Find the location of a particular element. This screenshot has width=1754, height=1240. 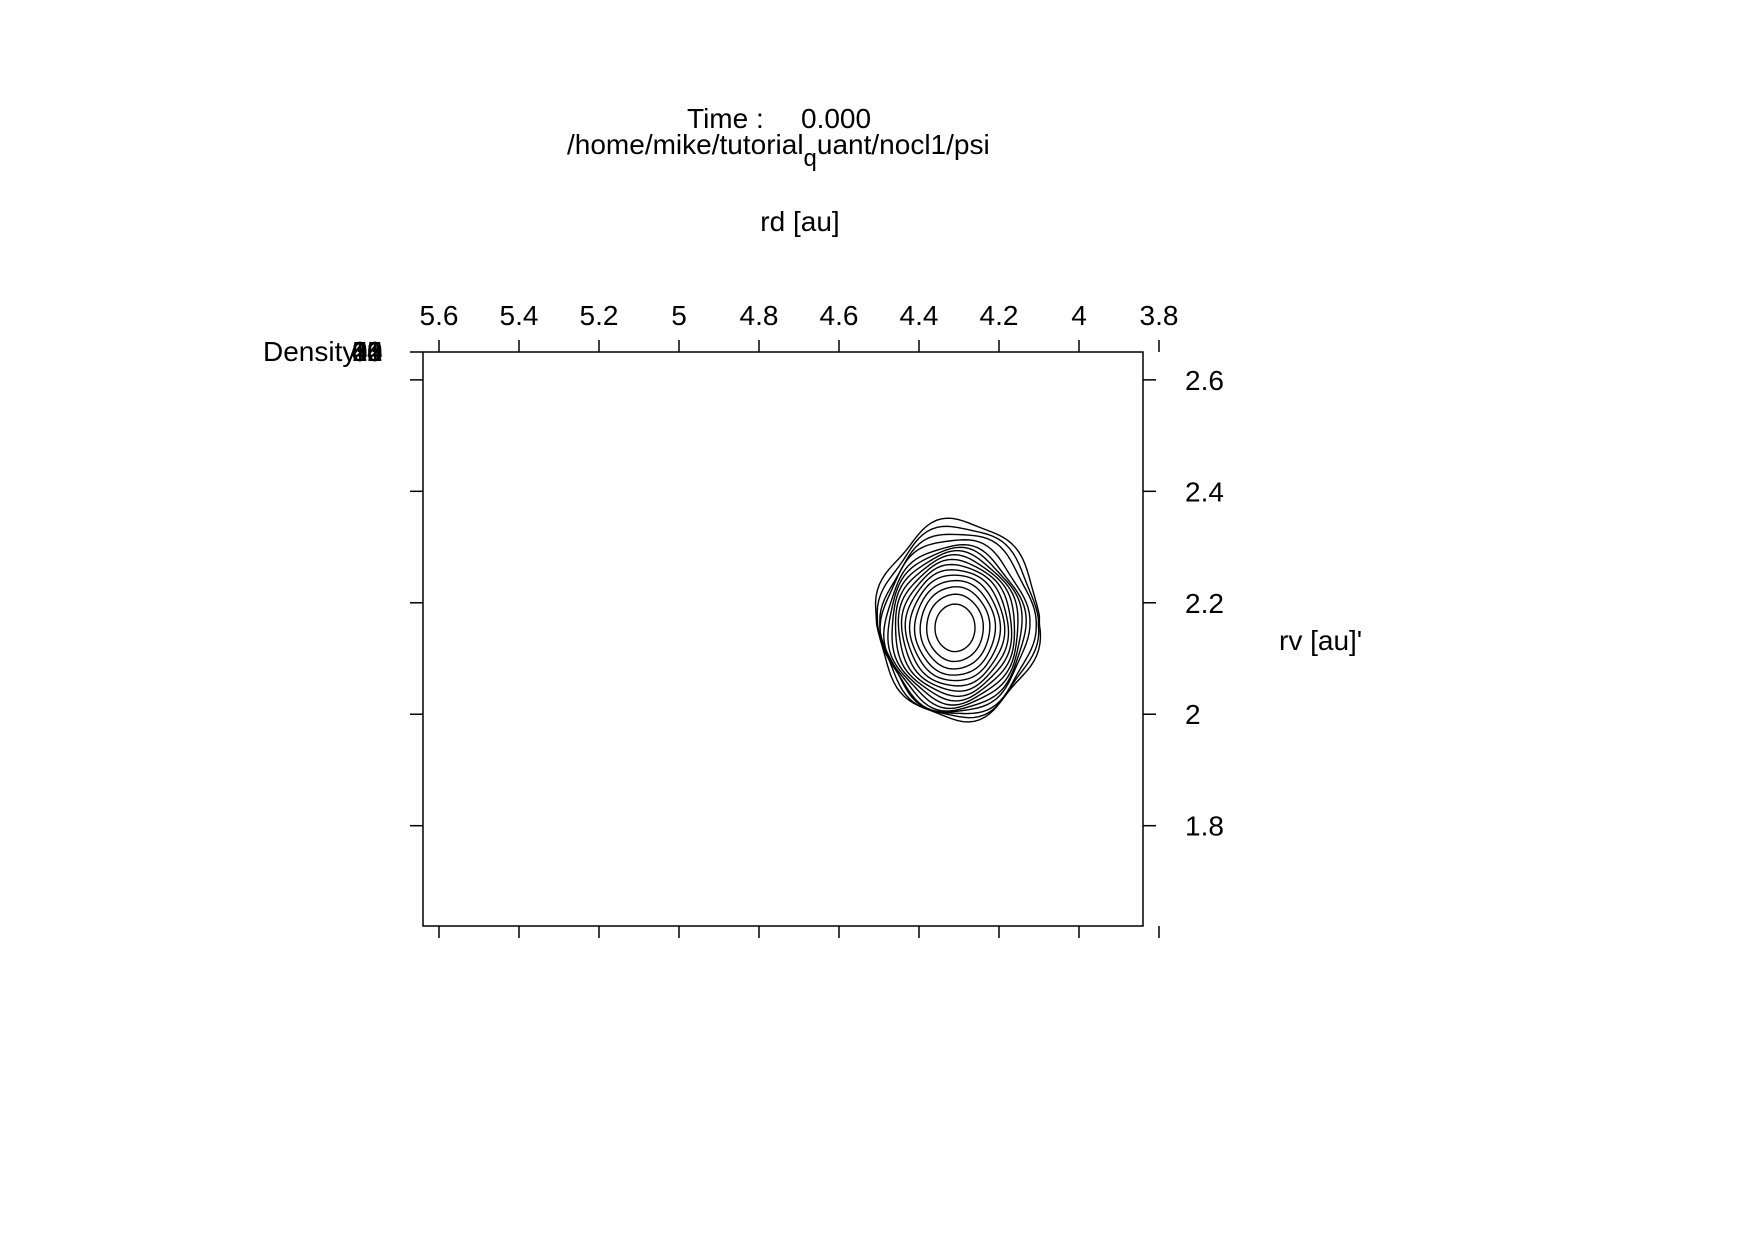

y-tick-label: 2.6 is located at coordinates (1204, 380).